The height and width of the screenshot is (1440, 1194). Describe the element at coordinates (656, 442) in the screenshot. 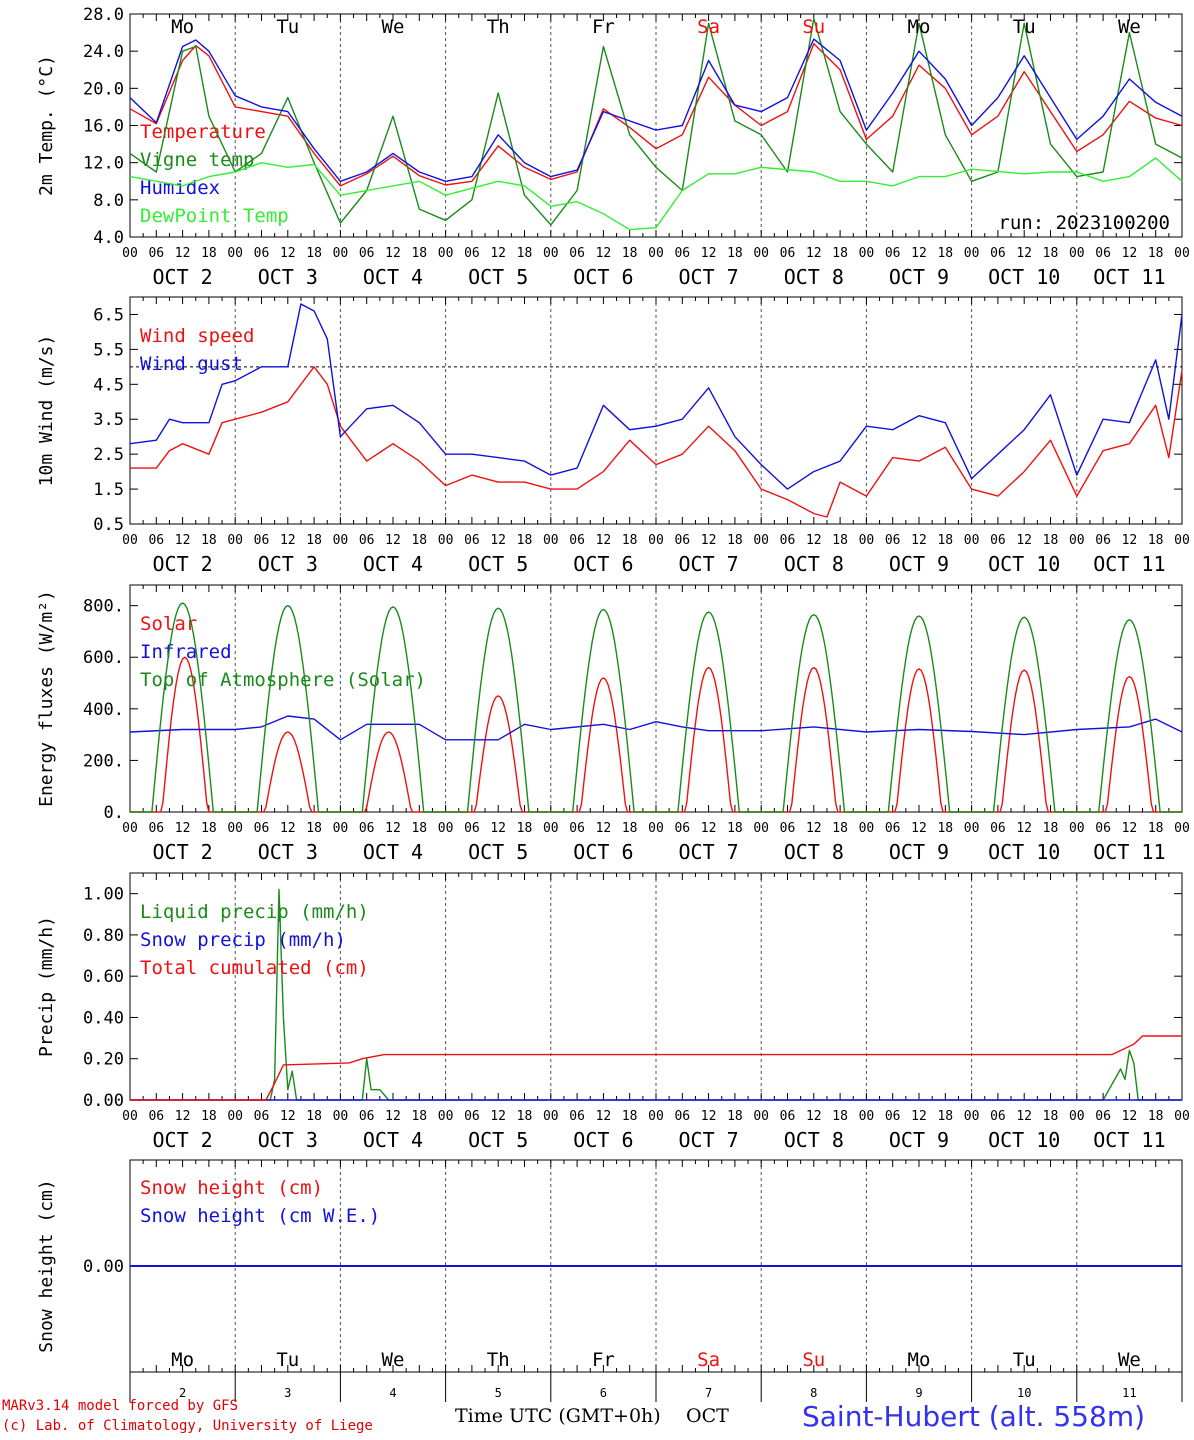

I see `series-wind-speed` at that location.